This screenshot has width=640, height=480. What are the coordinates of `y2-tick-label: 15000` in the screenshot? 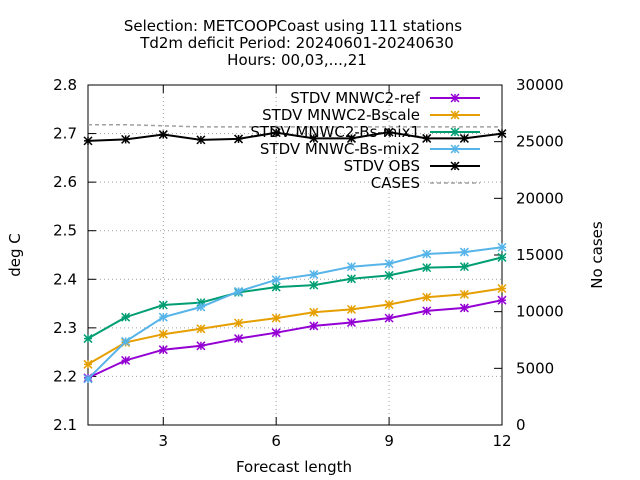 It's located at (540, 255).